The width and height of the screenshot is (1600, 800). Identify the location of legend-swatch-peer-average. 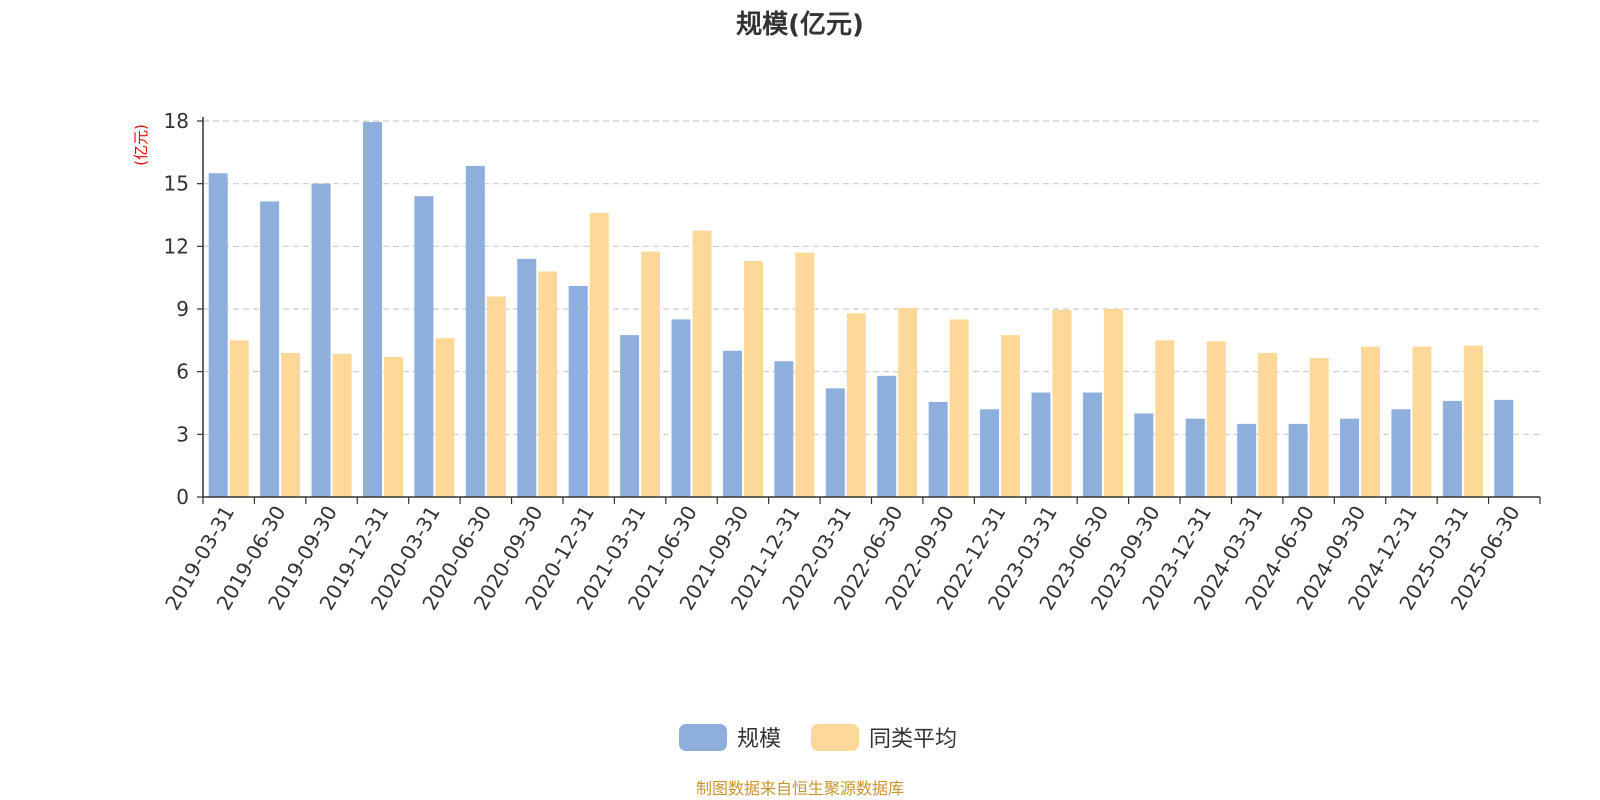
(835, 737).